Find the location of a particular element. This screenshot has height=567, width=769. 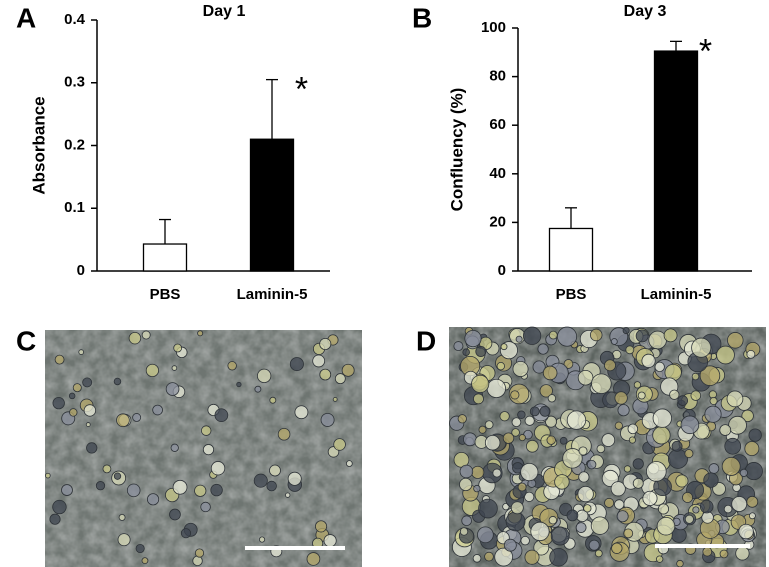

panel-label: C is located at coordinates (26, 340).